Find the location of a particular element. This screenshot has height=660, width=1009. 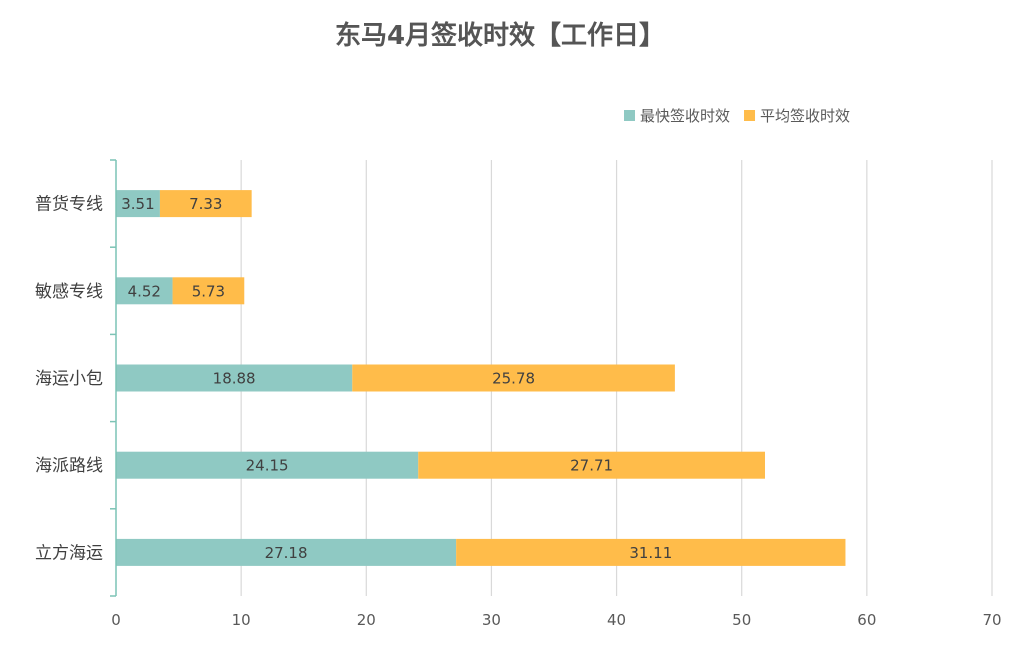

data-label: 7.33 is located at coordinates (205, 204).